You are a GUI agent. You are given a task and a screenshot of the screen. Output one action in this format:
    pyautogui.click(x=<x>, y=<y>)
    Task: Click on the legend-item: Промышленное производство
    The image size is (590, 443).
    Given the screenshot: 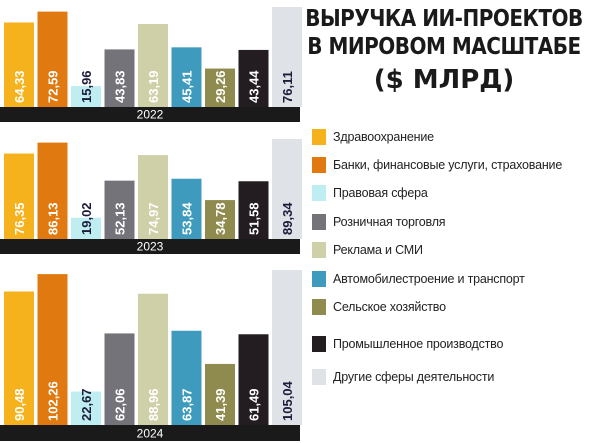 What is the action you would take?
    pyautogui.click(x=407, y=344)
    